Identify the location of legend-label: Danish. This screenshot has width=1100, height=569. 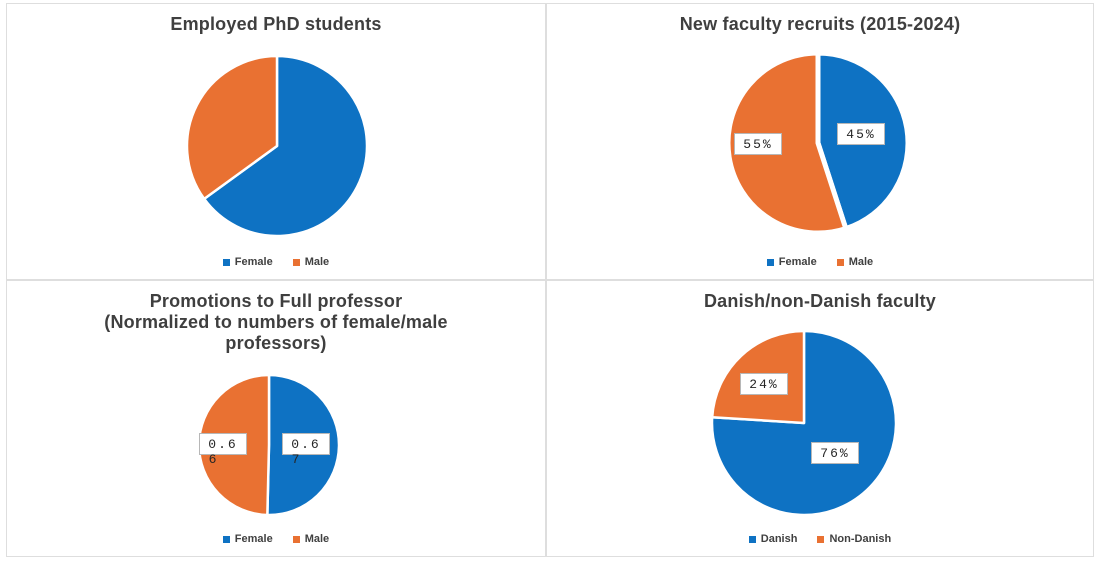
(779, 539).